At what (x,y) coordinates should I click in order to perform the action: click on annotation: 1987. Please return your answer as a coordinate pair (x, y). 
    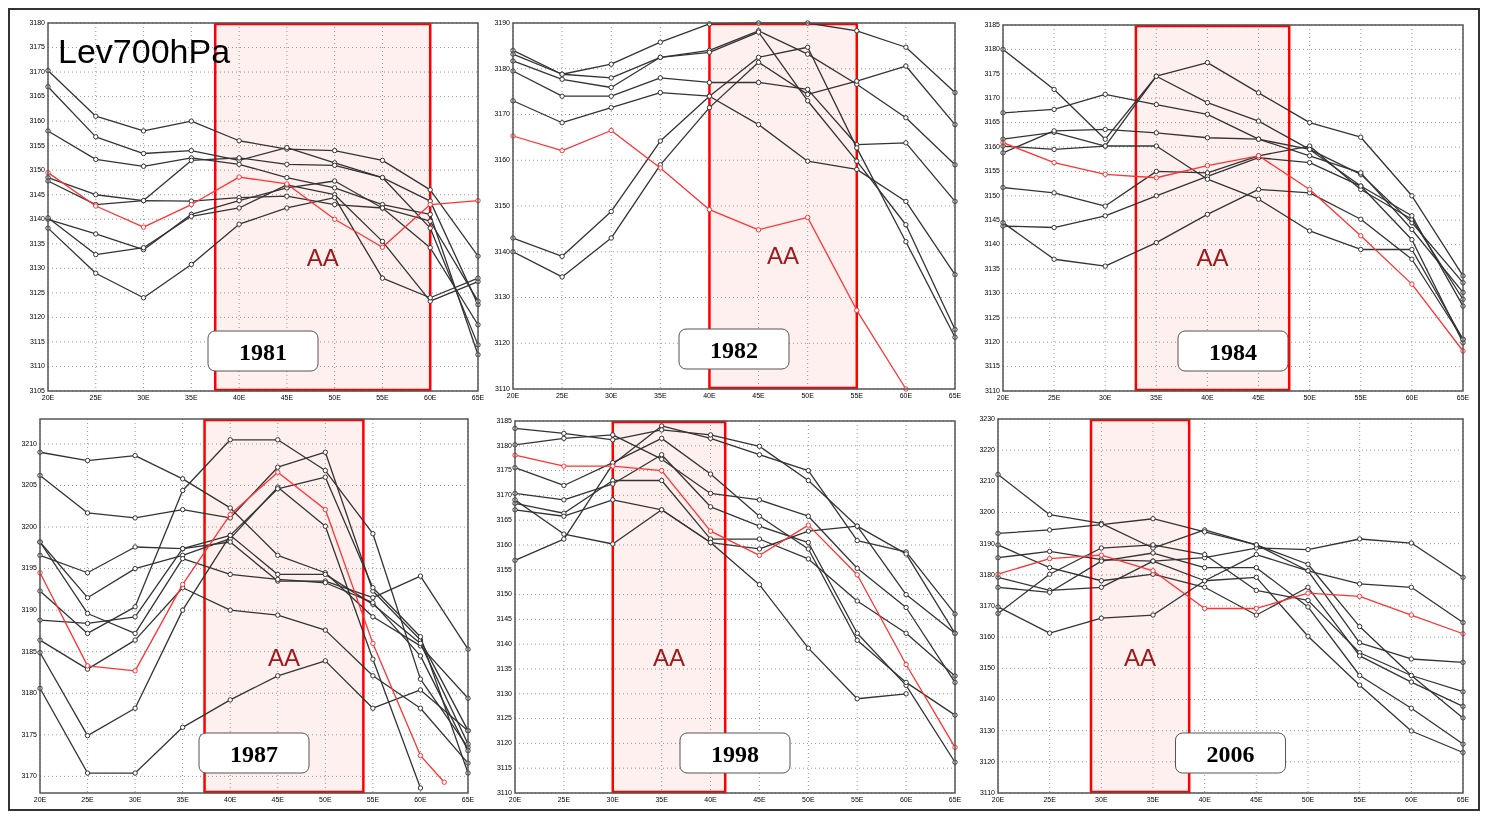
    Looking at the image, I should click on (254, 754).